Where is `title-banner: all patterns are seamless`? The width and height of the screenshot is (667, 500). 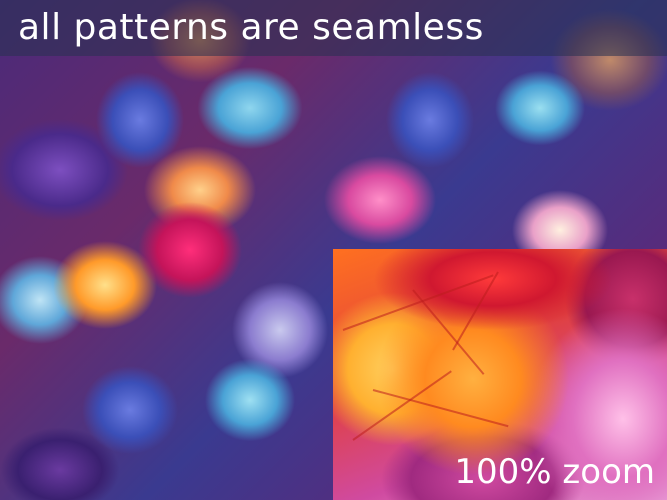 title-banner: all patterns are seamless is located at coordinates (333, 28).